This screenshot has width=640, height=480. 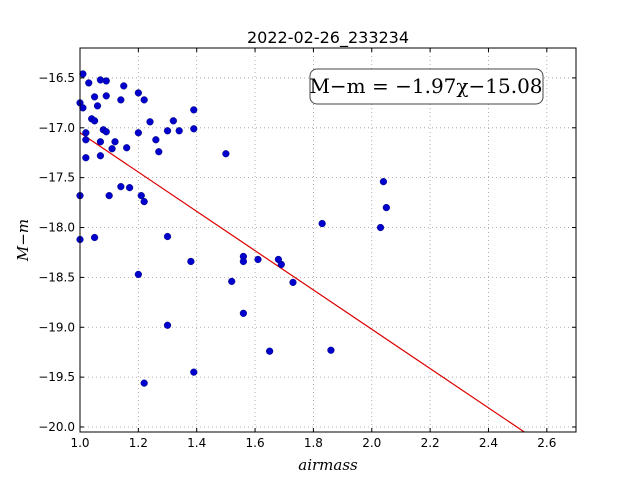 I want to click on y-tick-label: −19.5, so click(x=56, y=377).